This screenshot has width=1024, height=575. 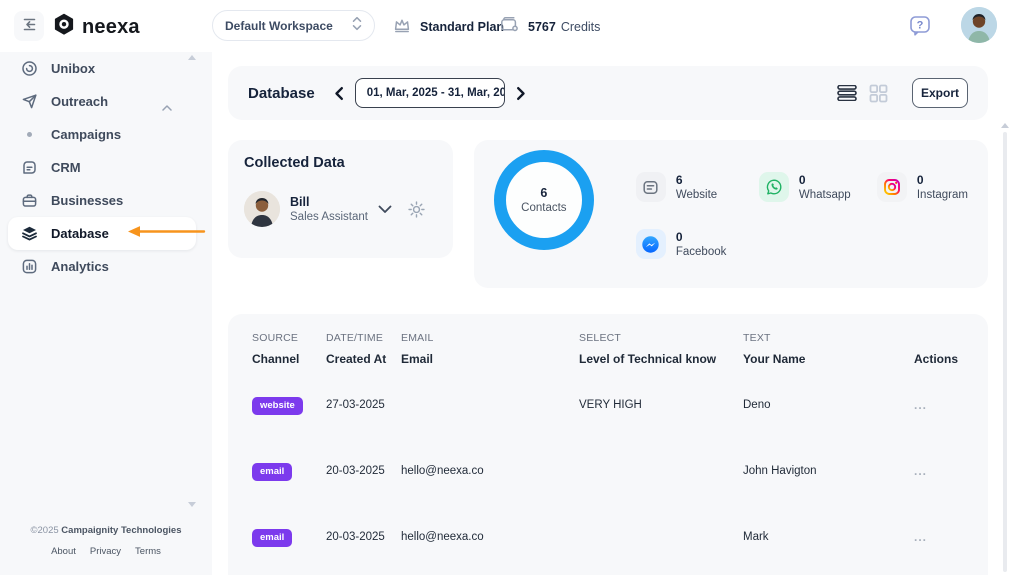 What do you see at coordinates (279, 25) in the screenshot?
I see `workspace-selected-value: Default Workspace` at bounding box center [279, 25].